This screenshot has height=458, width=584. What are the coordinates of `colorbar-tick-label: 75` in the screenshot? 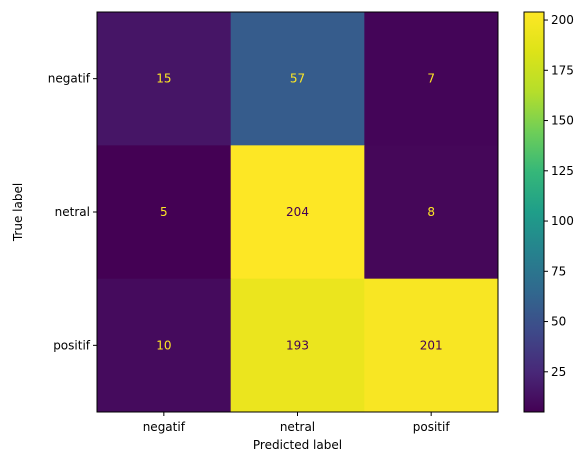 It's located at (558, 271).